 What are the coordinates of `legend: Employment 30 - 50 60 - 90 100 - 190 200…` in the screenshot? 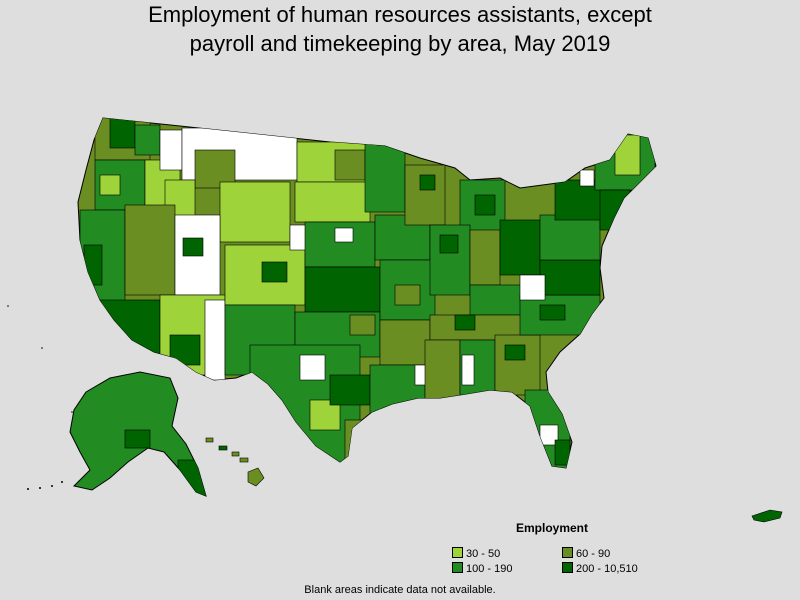 It's located at (568, 550).